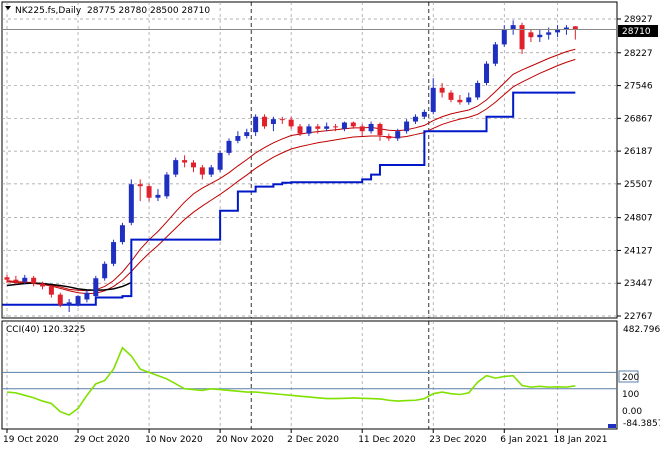 Image resolution: width=660 pixels, height=450 pixels. I want to click on date-tick-label: 6 Jan 2021, so click(524, 440).